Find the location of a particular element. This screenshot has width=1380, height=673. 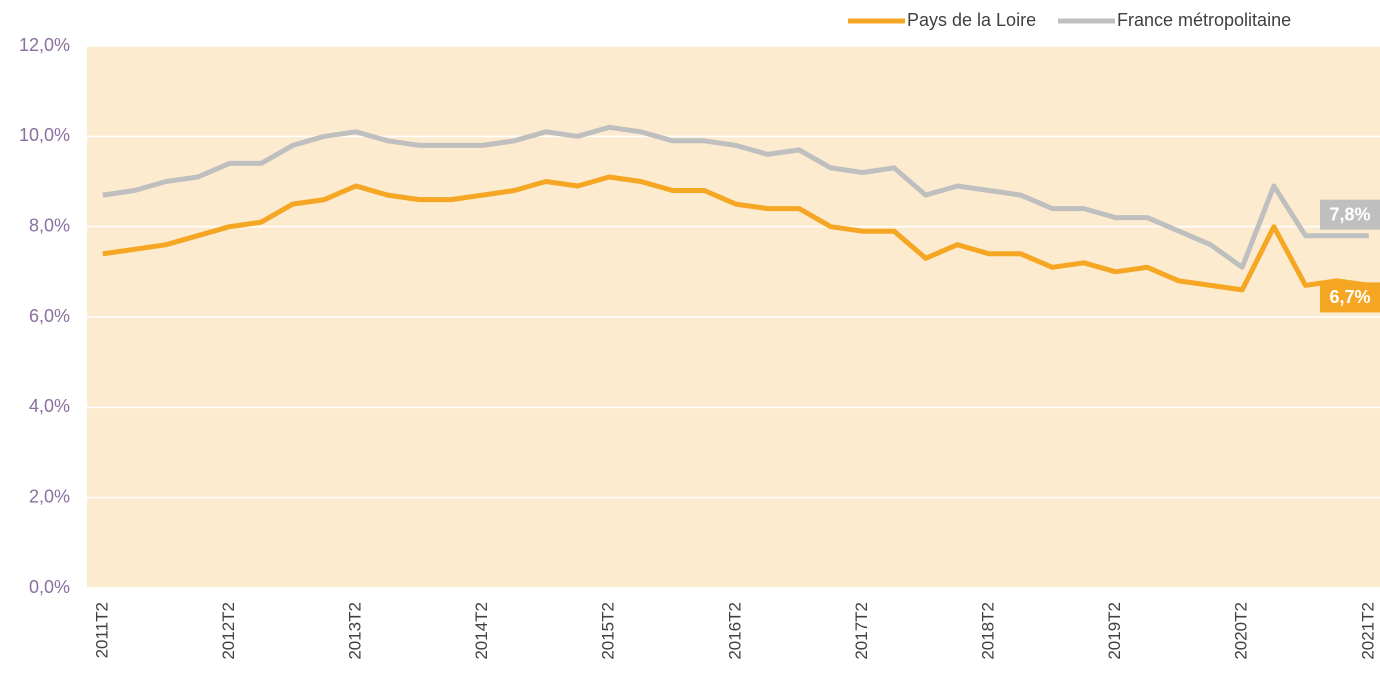

value-label: 7,8% is located at coordinates (1349, 214).